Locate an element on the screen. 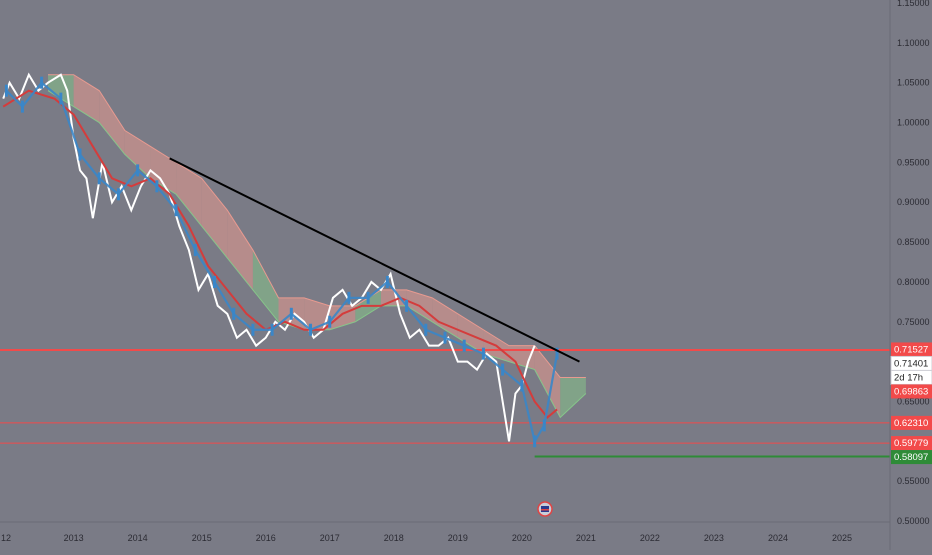 The width and height of the screenshot is (932, 555). price-label-text: 0.59779 is located at coordinates (911, 443).